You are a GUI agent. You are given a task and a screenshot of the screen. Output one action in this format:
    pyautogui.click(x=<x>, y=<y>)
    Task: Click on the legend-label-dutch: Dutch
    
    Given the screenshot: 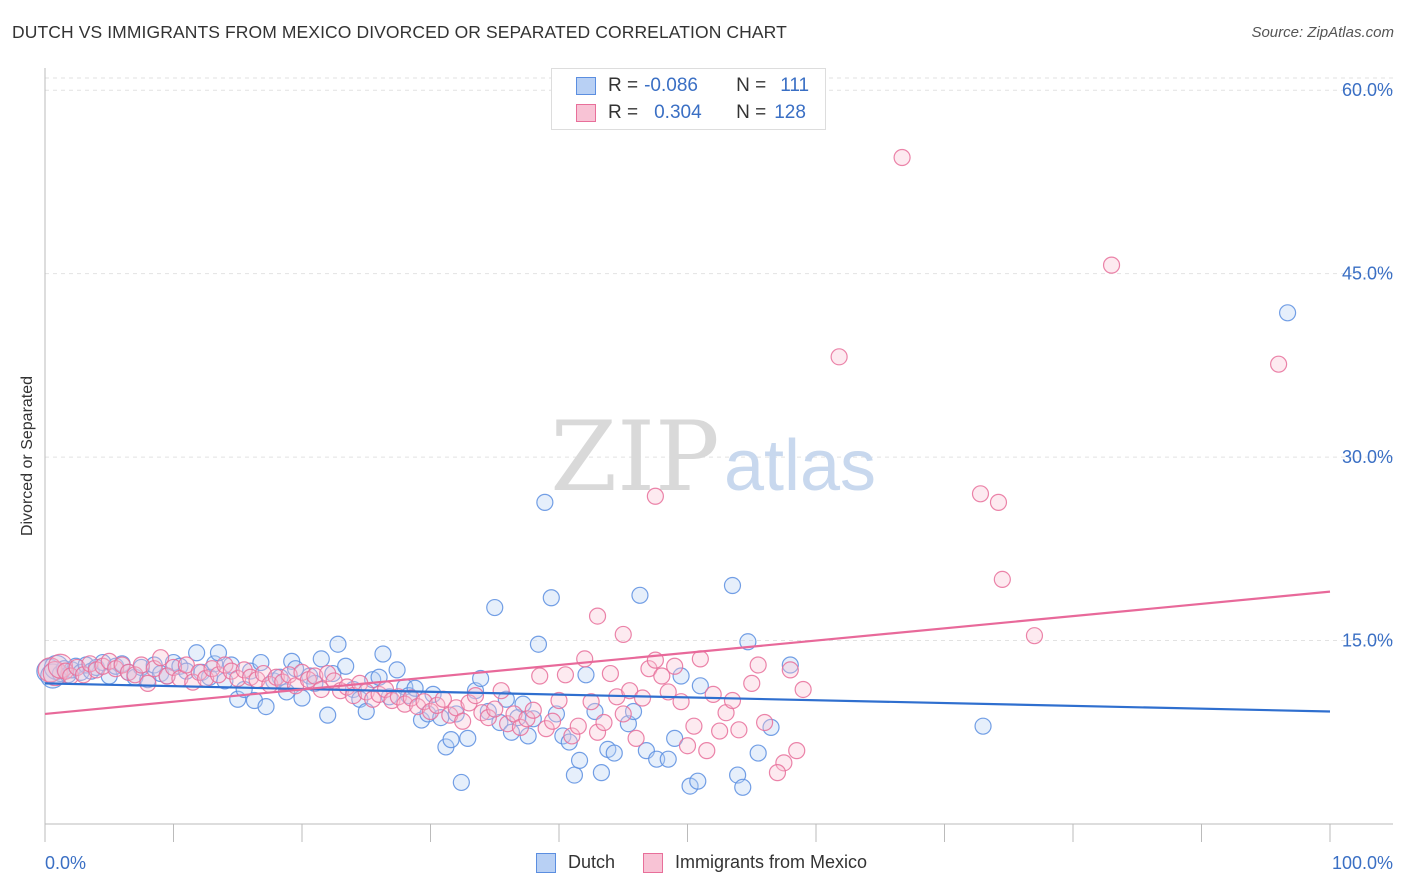 What is the action you would take?
    pyautogui.click(x=592, y=862)
    